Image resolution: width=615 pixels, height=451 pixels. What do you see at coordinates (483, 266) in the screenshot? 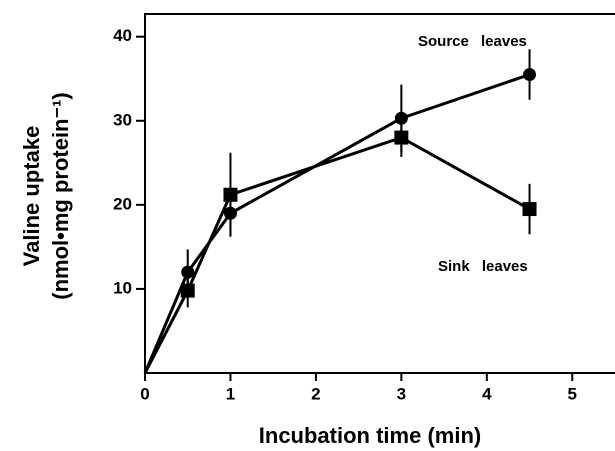
I see `series-label: Sink leaves` at bounding box center [483, 266].